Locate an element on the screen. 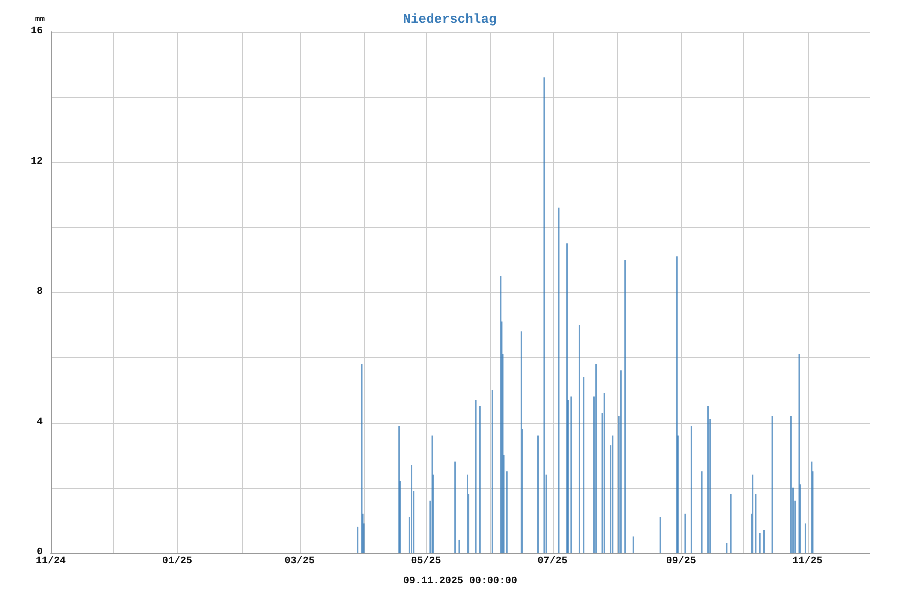 The width and height of the screenshot is (900, 600). x-tick-label: 09/25 is located at coordinates (681, 562).